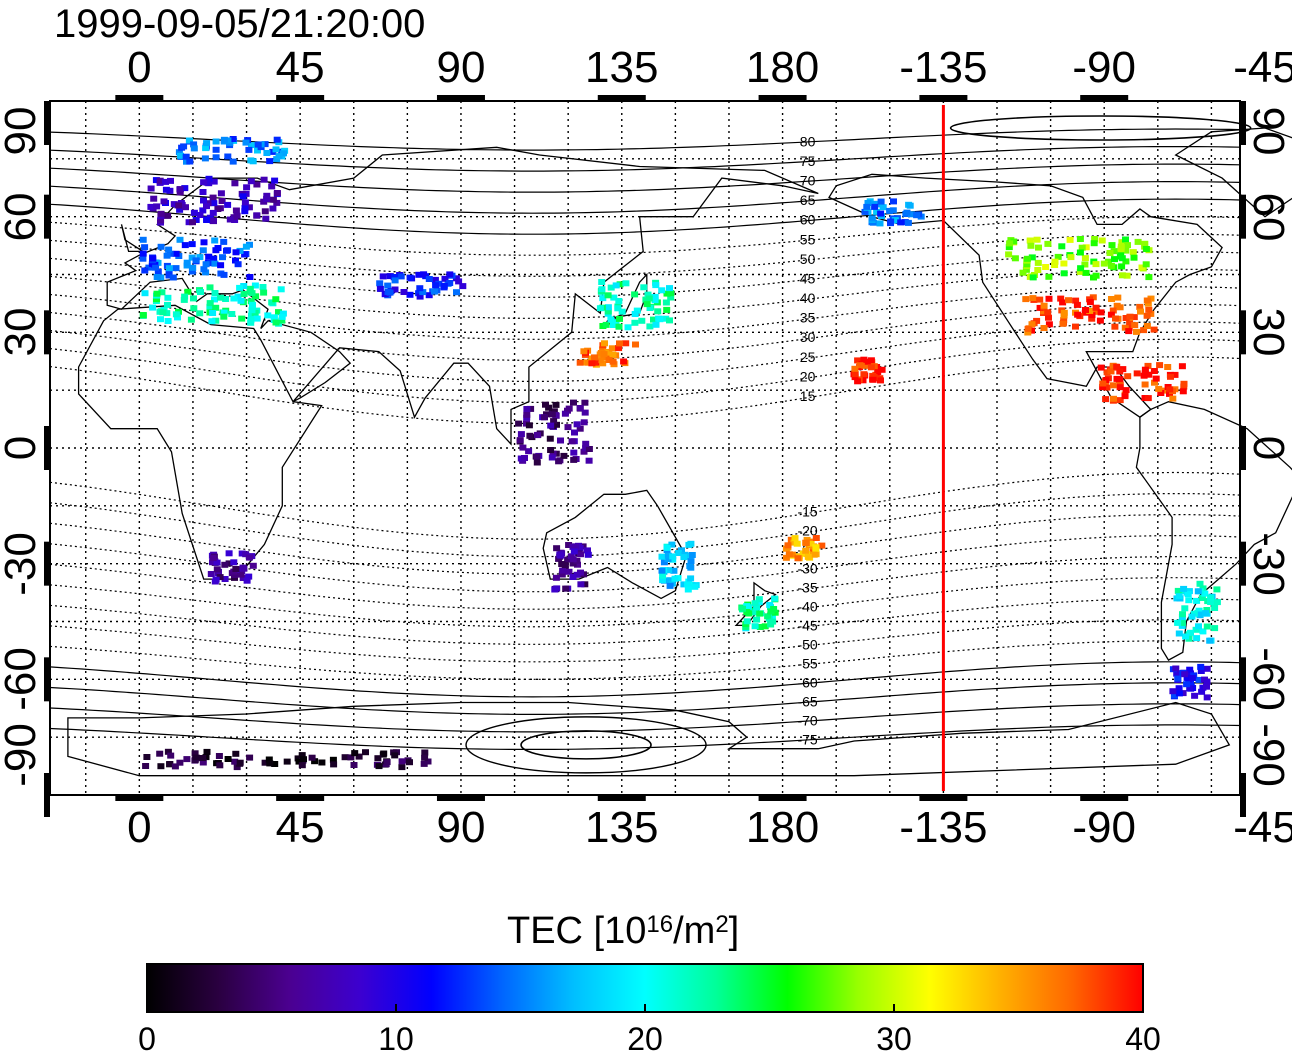 The height and width of the screenshot is (1057, 1292). What do you see at coordinates (47, 123) in the screenshot?
I see `left-tick-mark` at bounding box center [47, 123].